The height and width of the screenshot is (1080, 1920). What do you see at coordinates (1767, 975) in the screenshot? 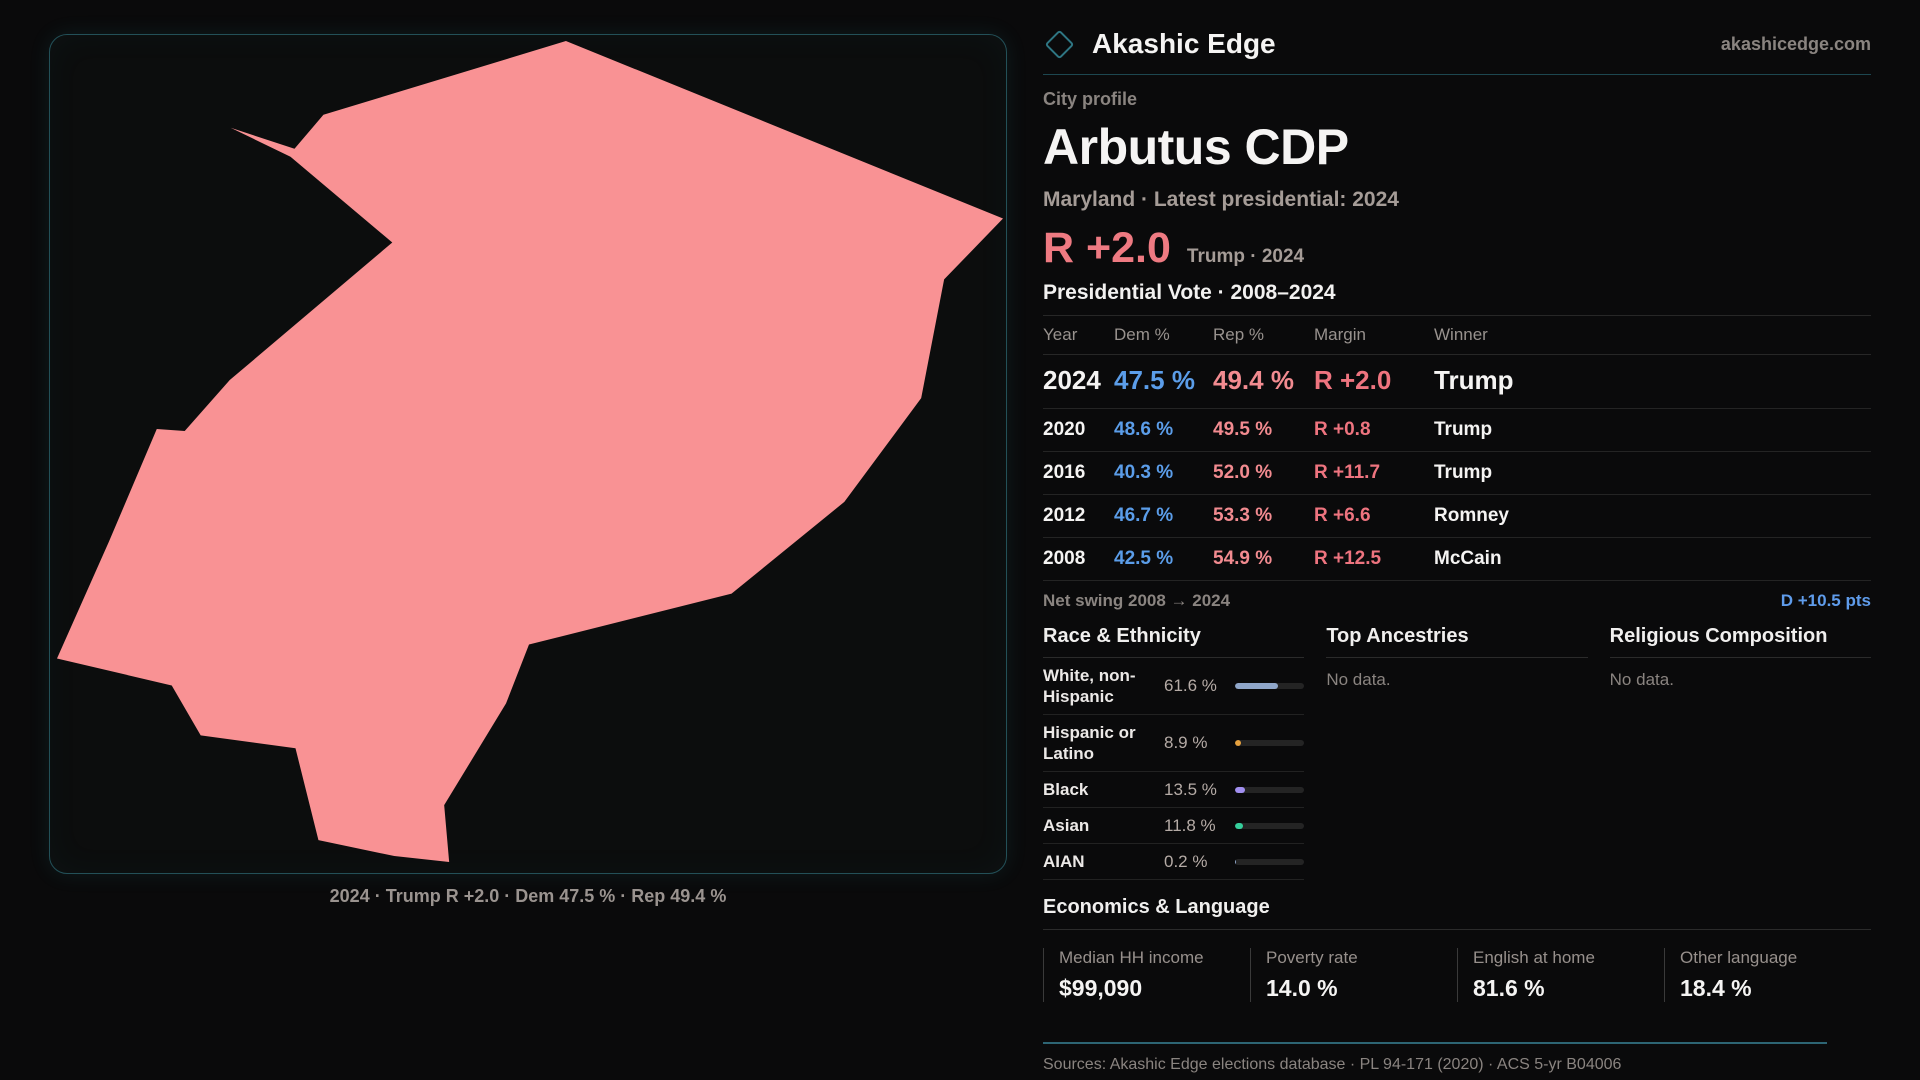
I see `stat-other-language: Other language 18.4 %` at bounding box center [1767, 975].